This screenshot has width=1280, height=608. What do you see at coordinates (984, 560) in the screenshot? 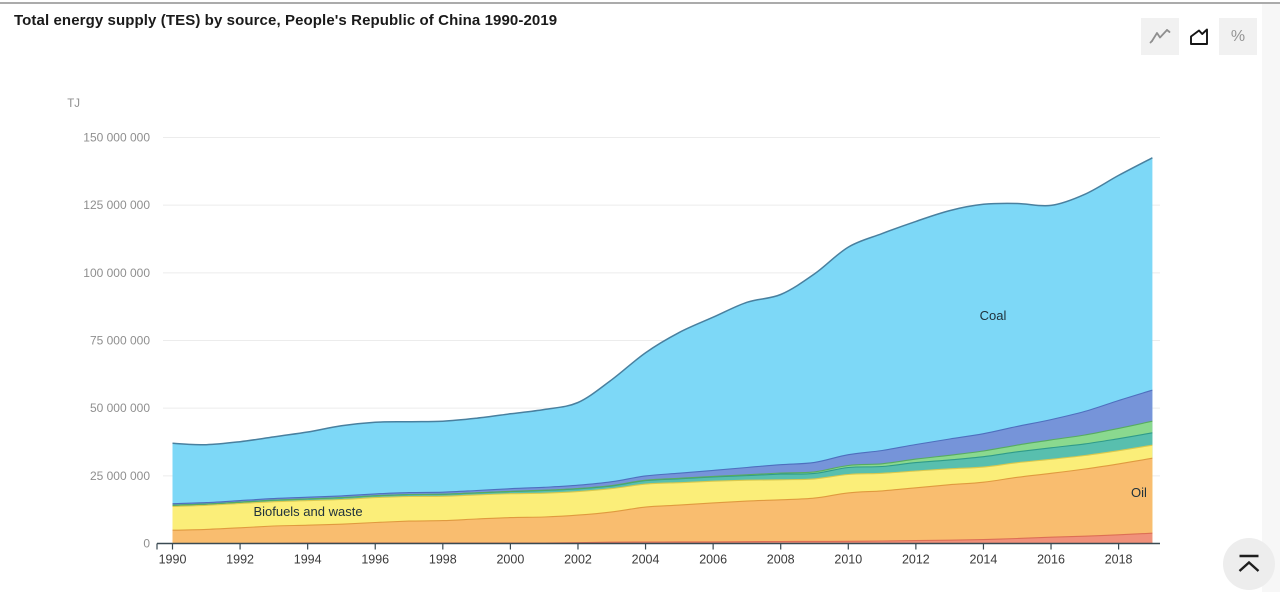
I see `x-axis-tick-label: 2014` at bounding box center [984, 560].